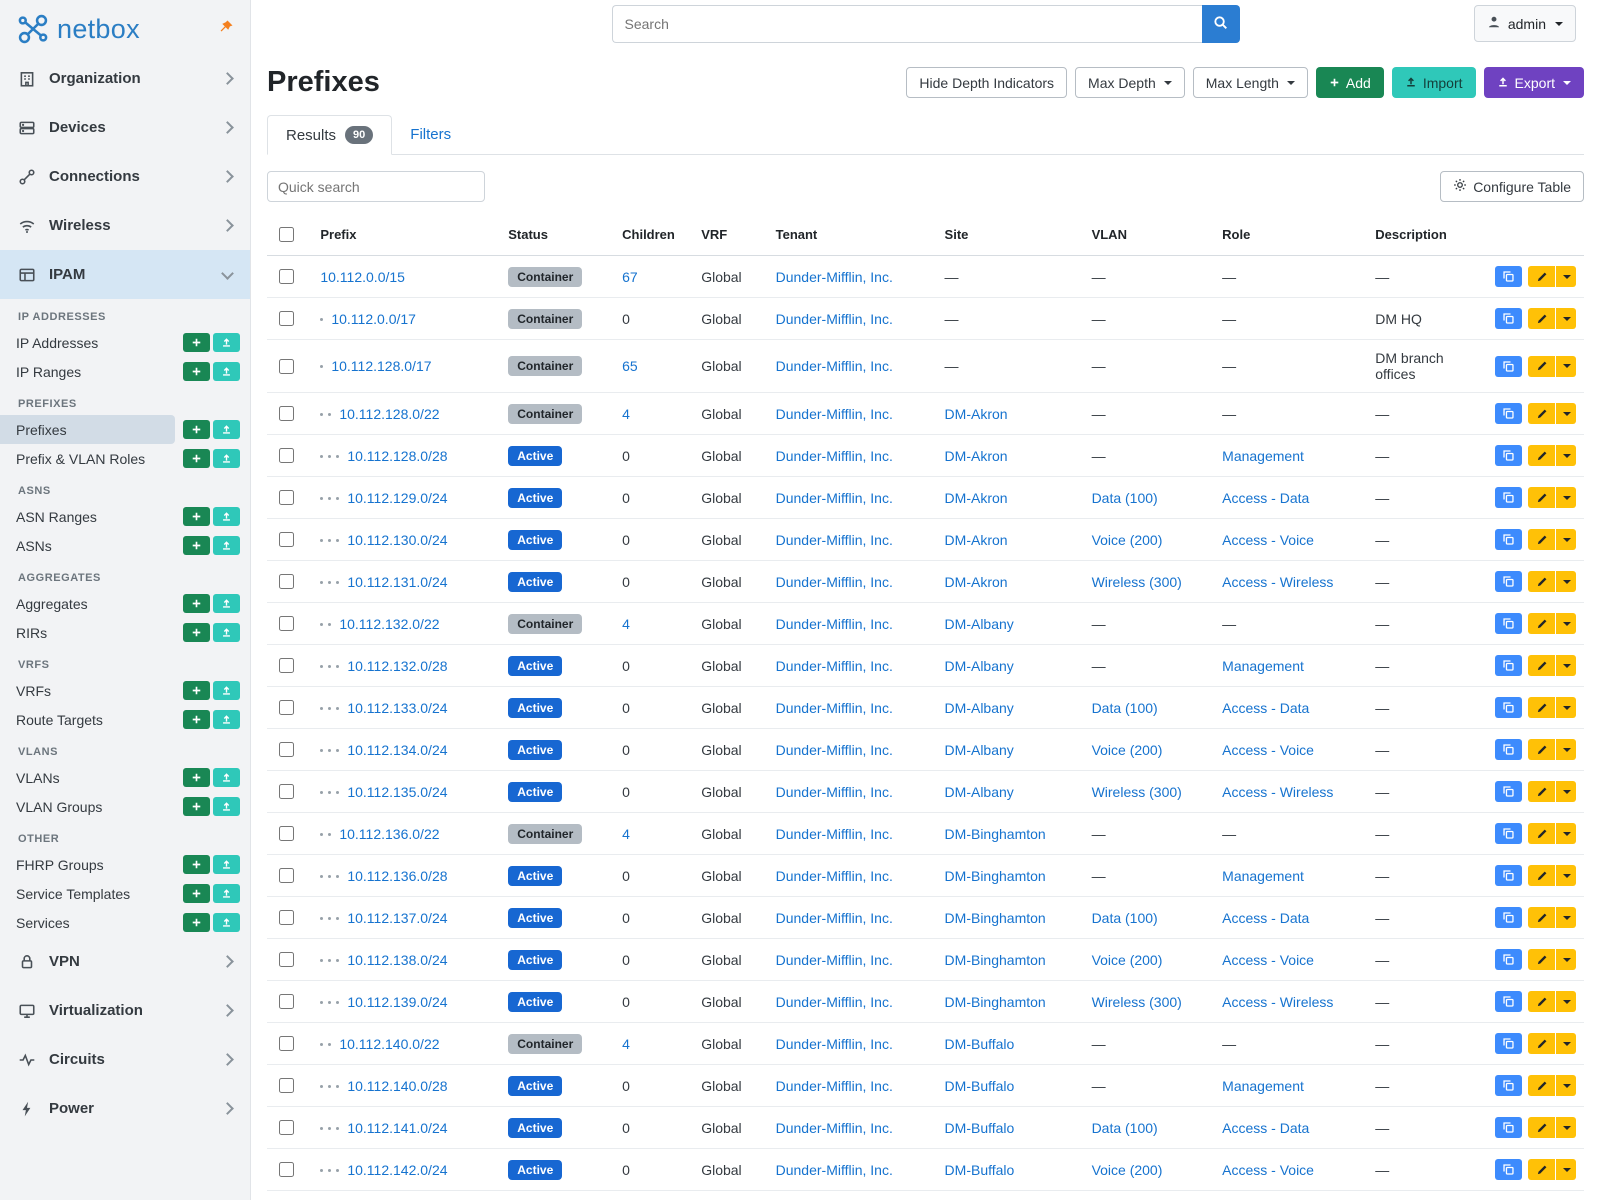  Describe the element at coordinates (630, 276) in the screenshot. I see `children-count-link: 67` at that location.